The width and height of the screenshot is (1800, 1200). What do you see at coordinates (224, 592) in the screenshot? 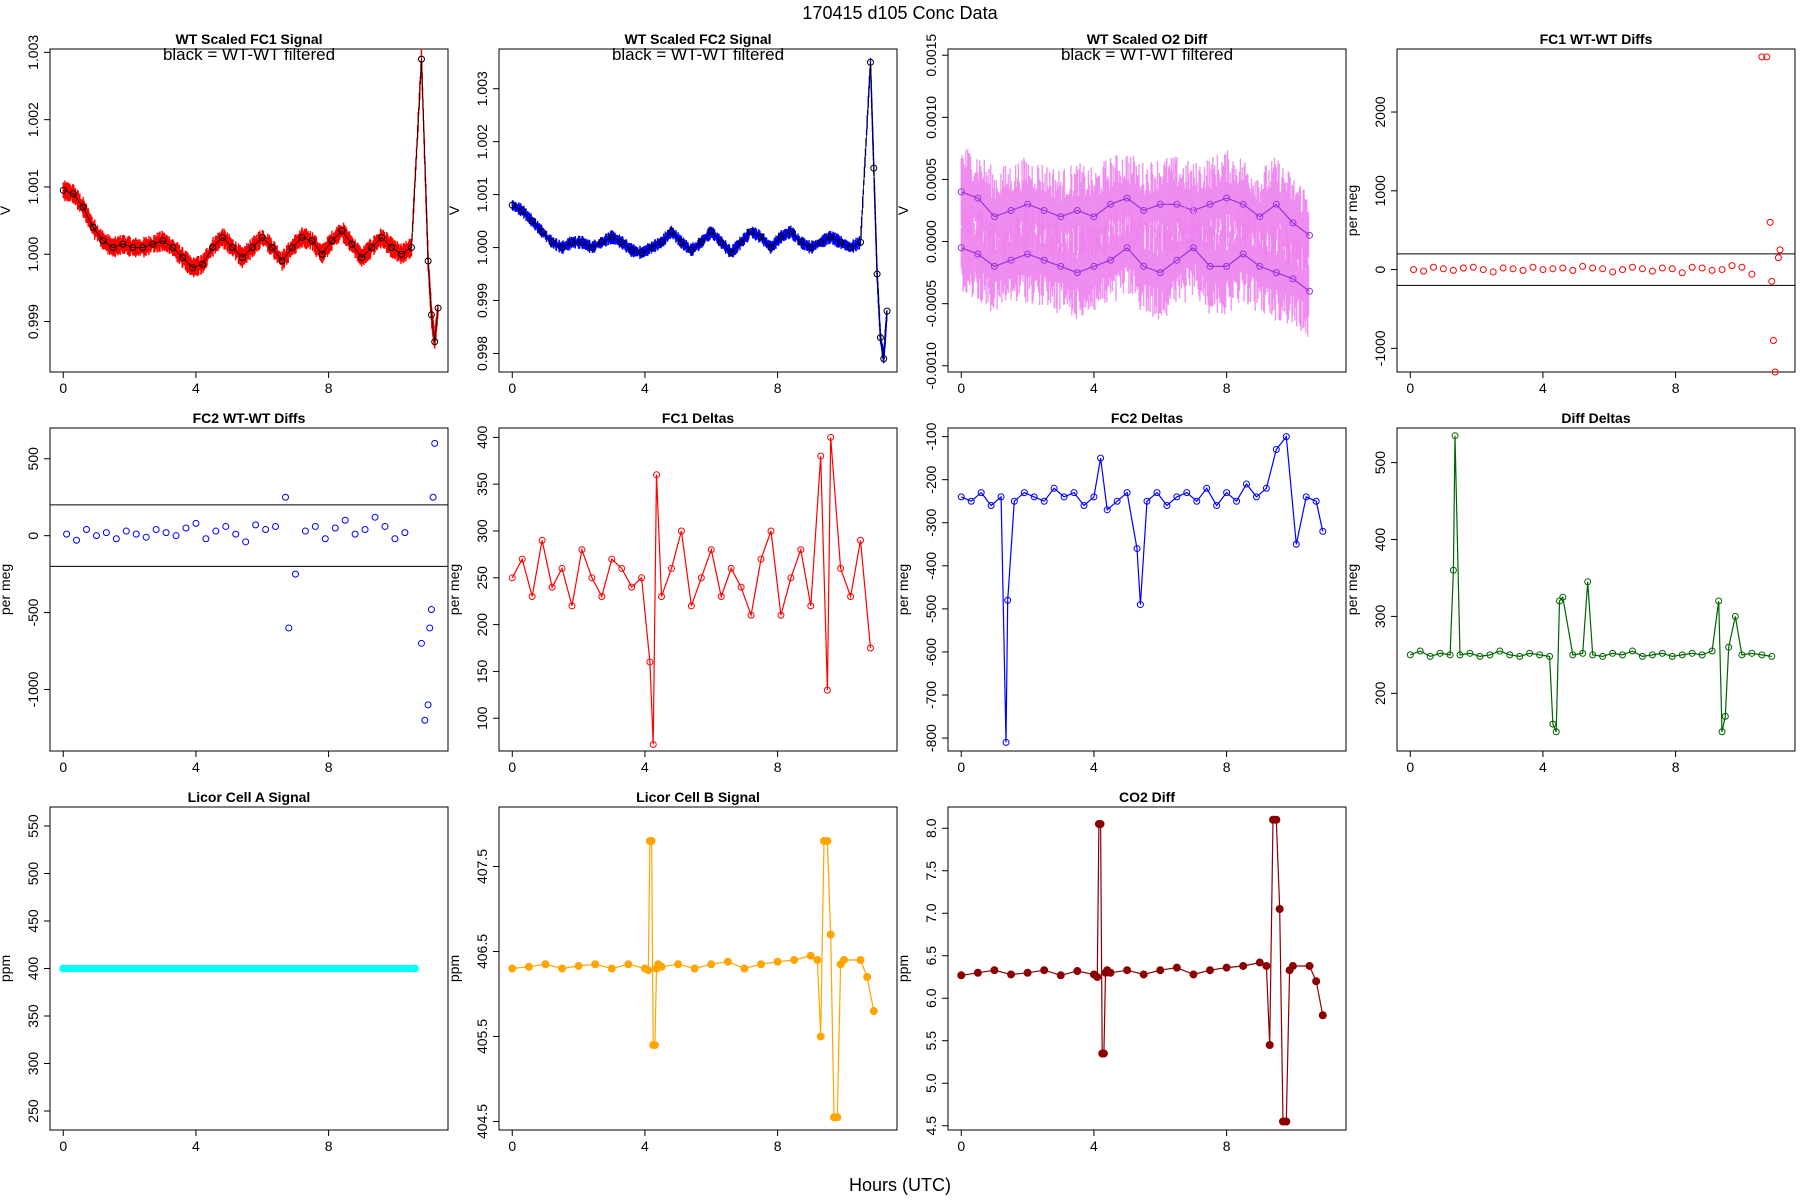
I see `panel-fc2_wtwt_diffs: FC2 WT-WT Diffs per meg 0 4 8 -1000 -500 0 500` at bounding box center [224, 592].